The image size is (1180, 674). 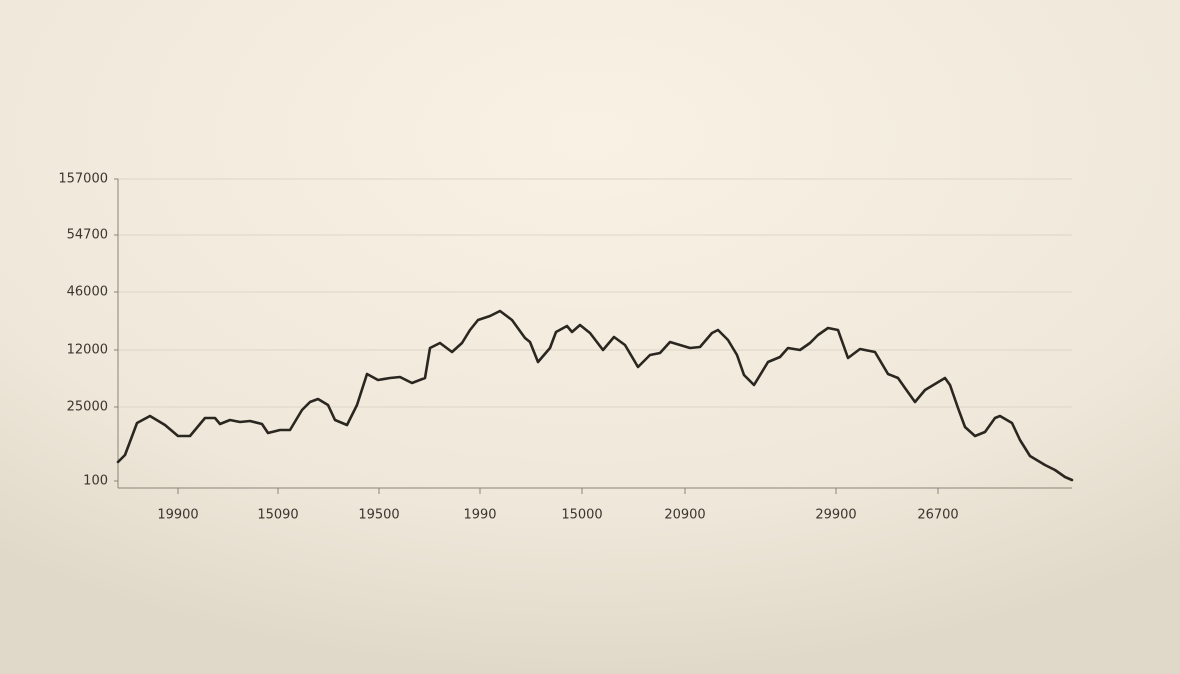 What do you see at coordinates (835, 515) in the screenshot?
I see `x-tick-label: 29900` at bounding box center [835, 515].